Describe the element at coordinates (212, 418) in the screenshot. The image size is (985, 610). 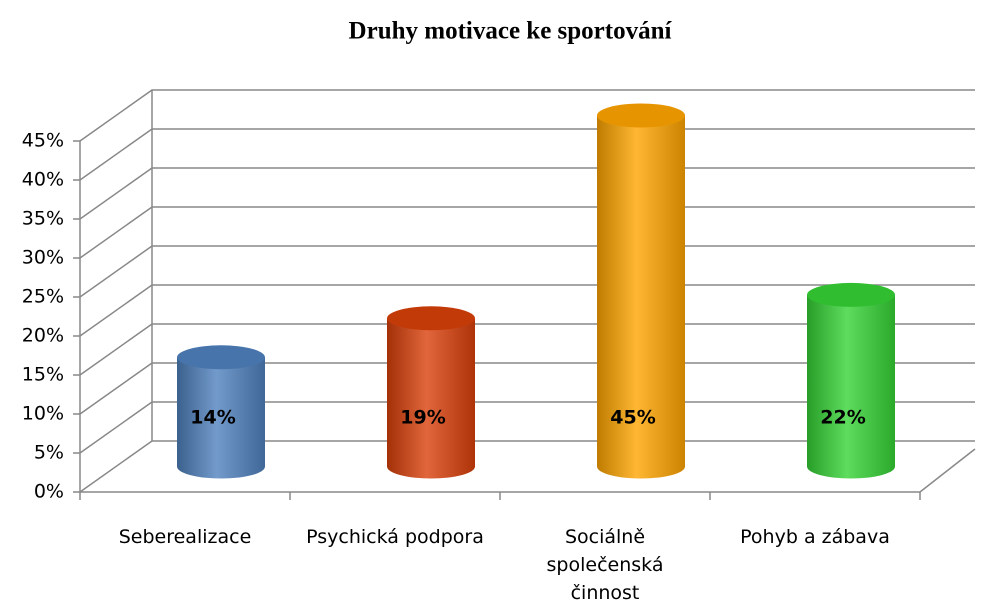
I see `value-label: 14%` at that location.